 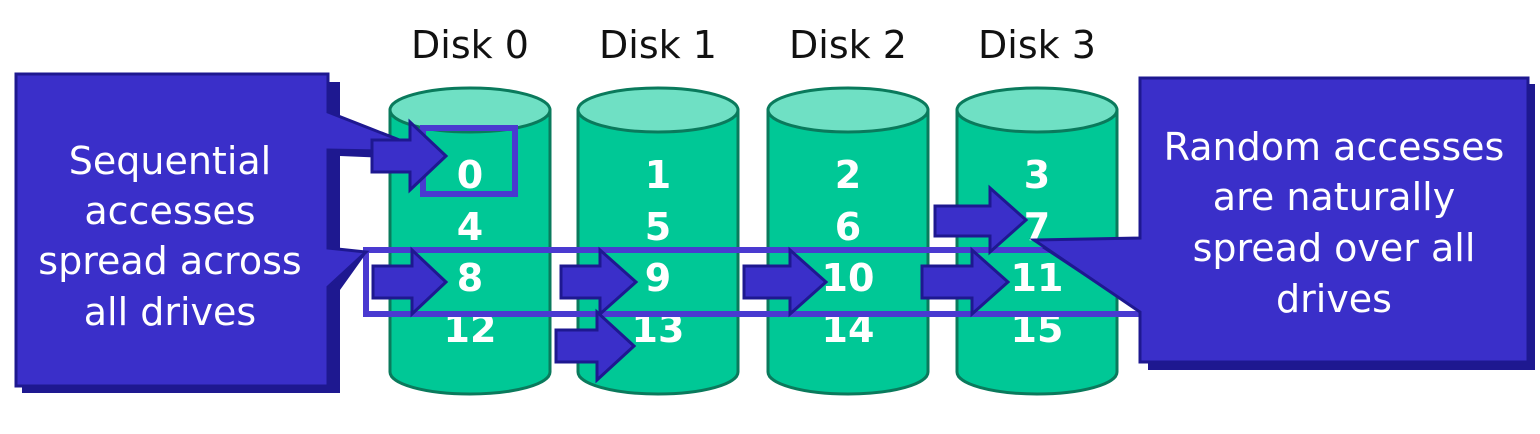 What do you see at coordinates (1037, 45) in the screenshot?
I see `disk-3-title: Disk 3` at bounding box center [1037, 45].